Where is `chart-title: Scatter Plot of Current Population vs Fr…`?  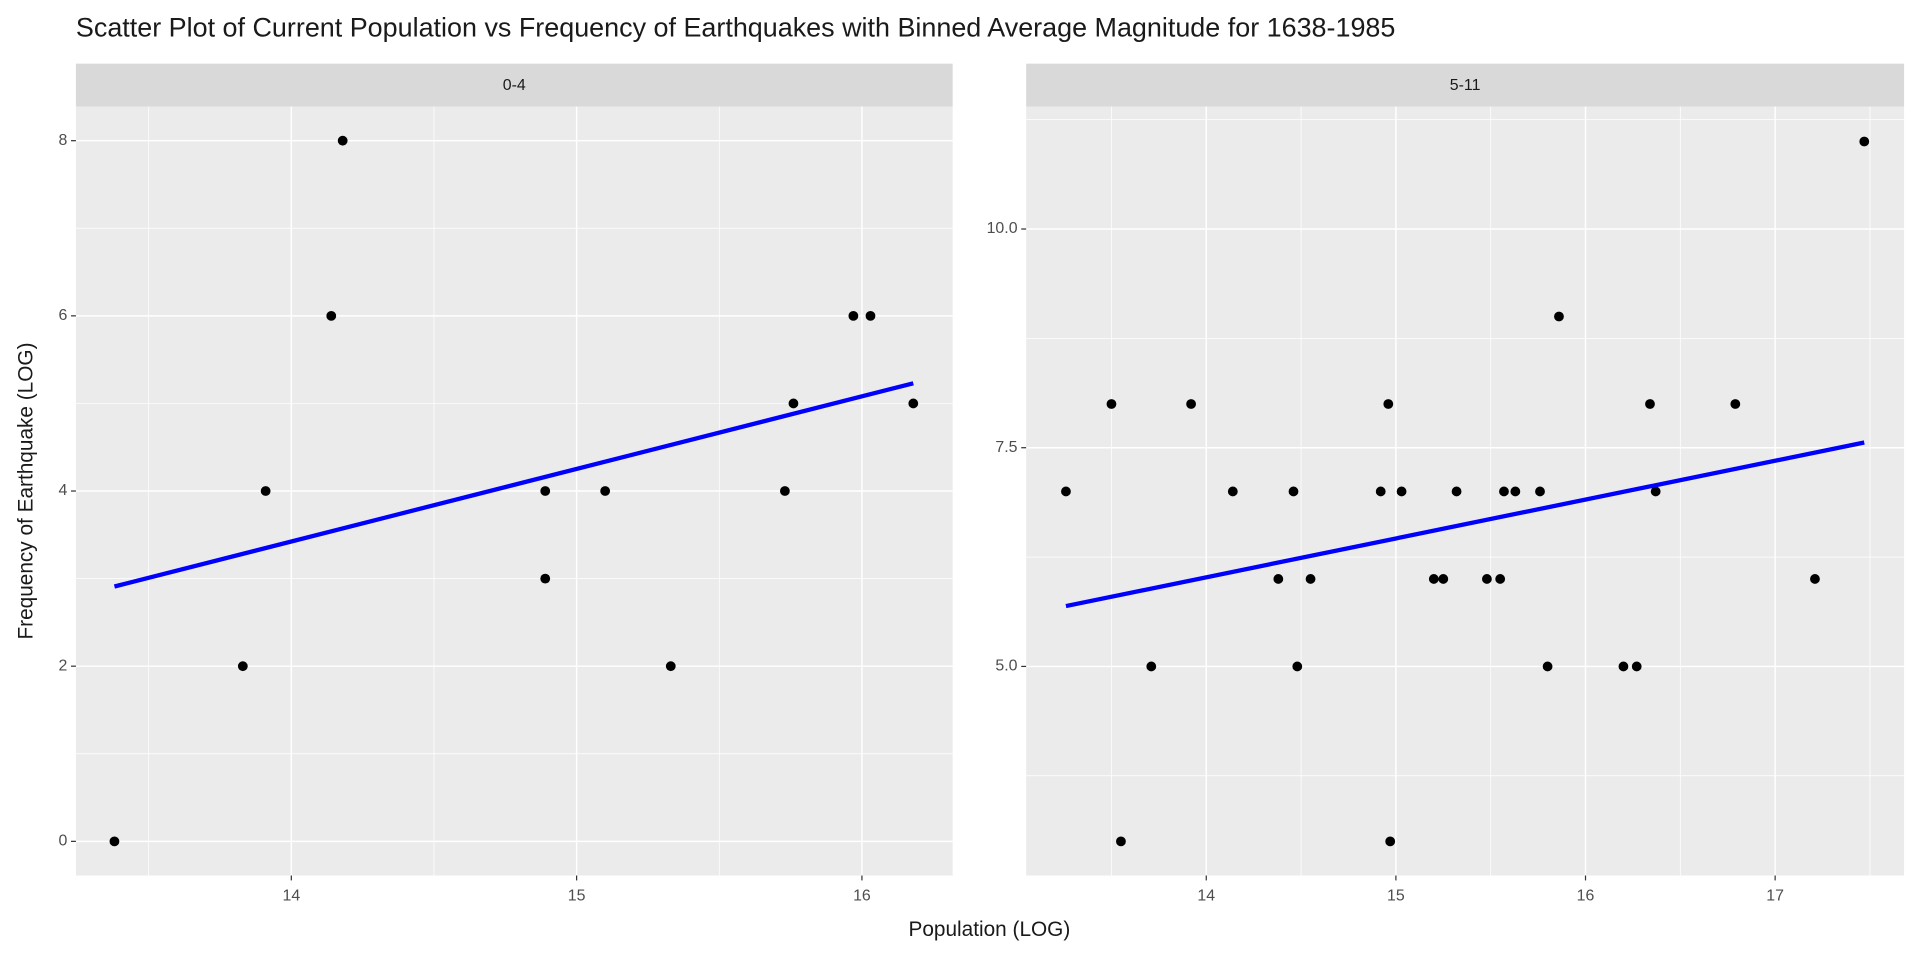 chart-title: Scatter Plot of Current Population vs Fr… is located at coordinates (735, 27).